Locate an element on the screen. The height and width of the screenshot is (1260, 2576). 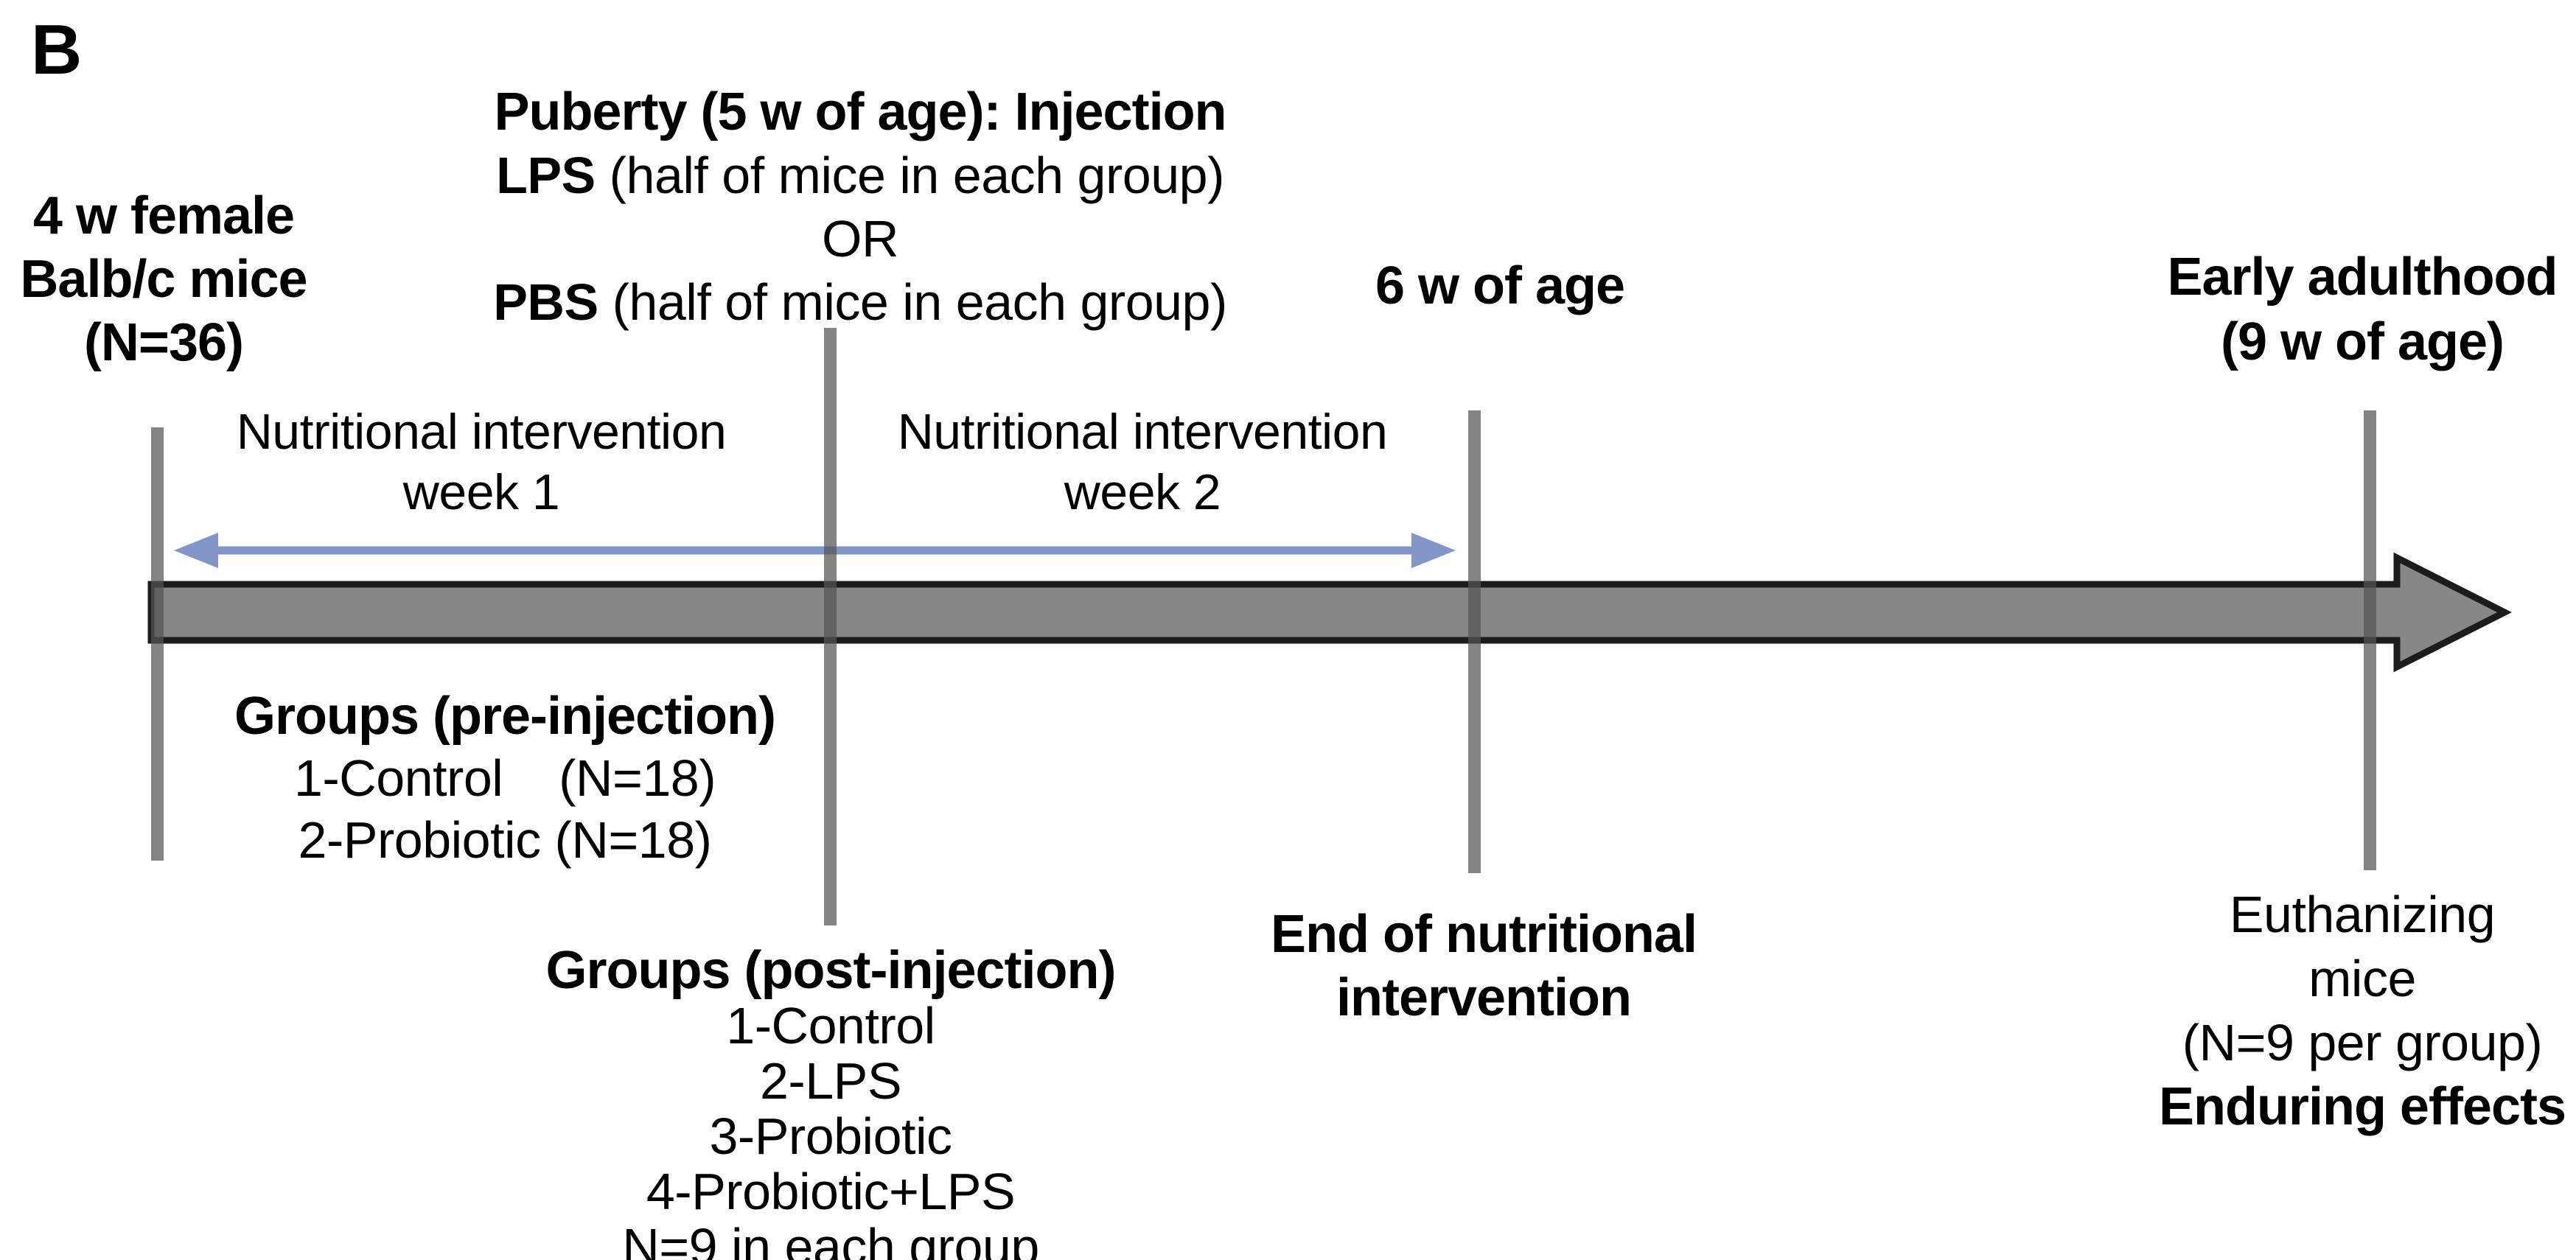
nutrition-week2-line1: Nutritional intervention is located at coordinates (1142, 432).